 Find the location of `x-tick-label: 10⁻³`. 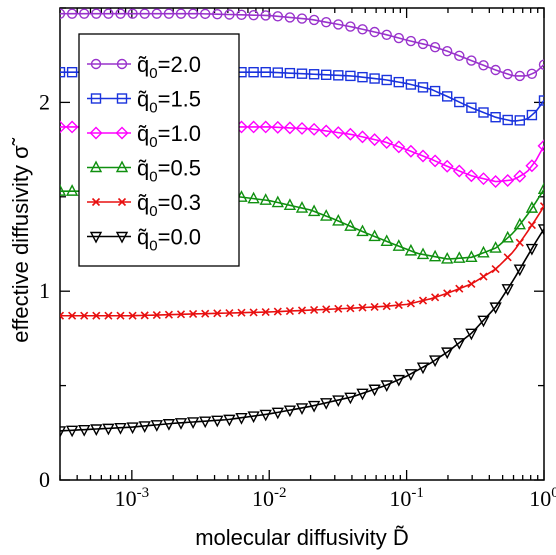

x-tick-label: 10⁻³ is located at coordinates (132, 498).